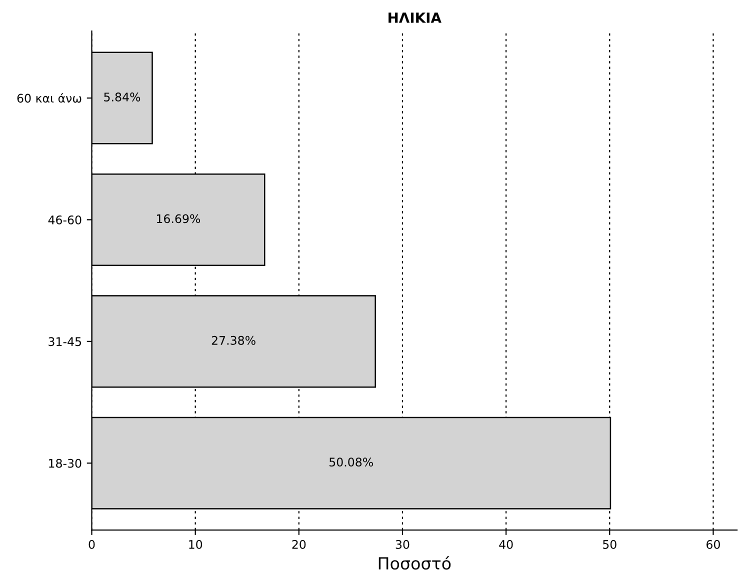 Image resolution: width=740 pixels, height=587 pixels. Describe the element at coordinates (299, 544) in the screenshot. I see `x-tick-label: 20` at that location.